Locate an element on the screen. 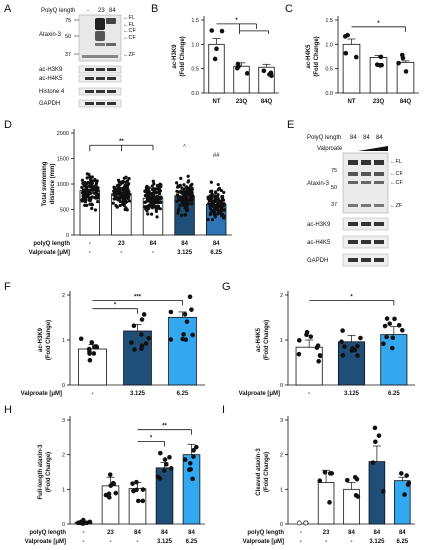 The height and width of the screenshot is (550, 426). chart-f-ytick-label: 0 is located at coordinates (63, 386).